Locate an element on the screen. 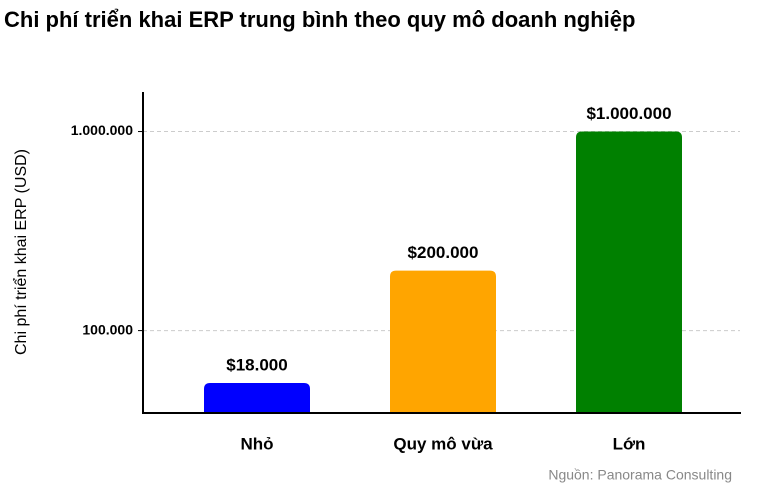 The image size is (757, 485). x-tick-label: Lớn is located at coordinates (629, 443).